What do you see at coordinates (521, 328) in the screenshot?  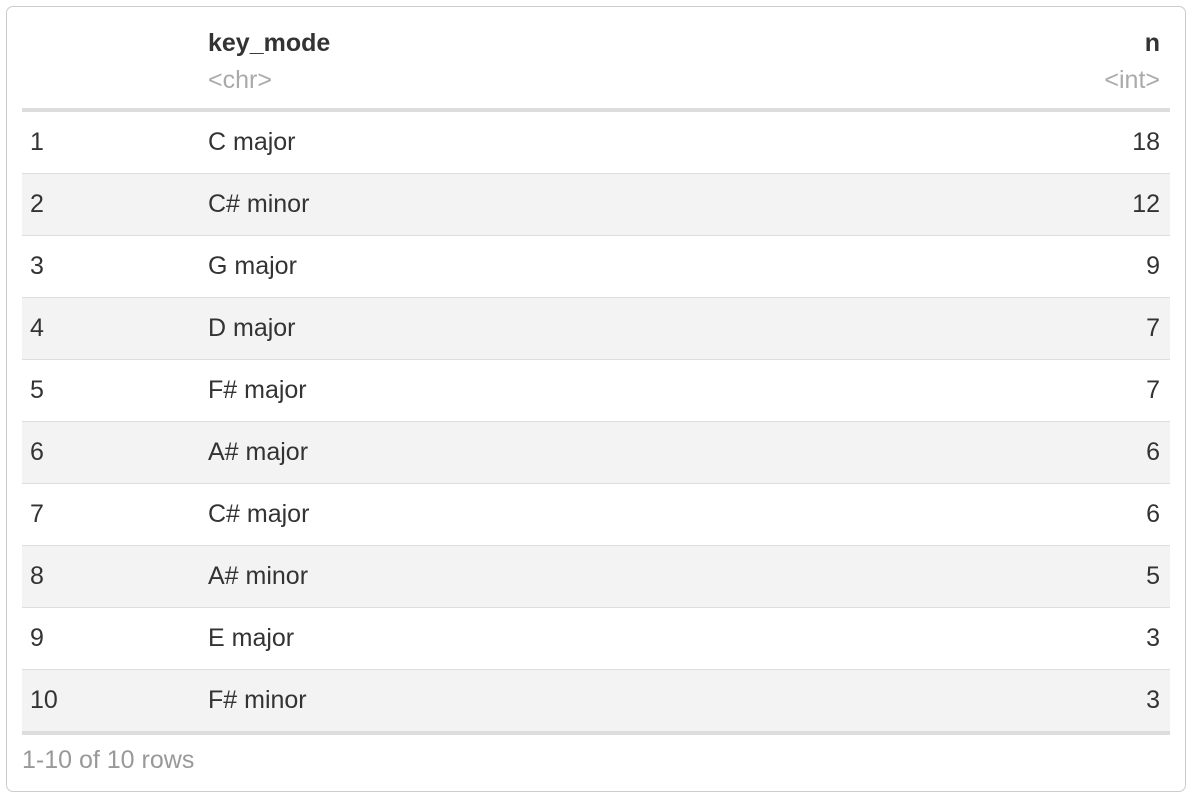 I see `key-mode-cell: D major` at bounding box center [521, 328].